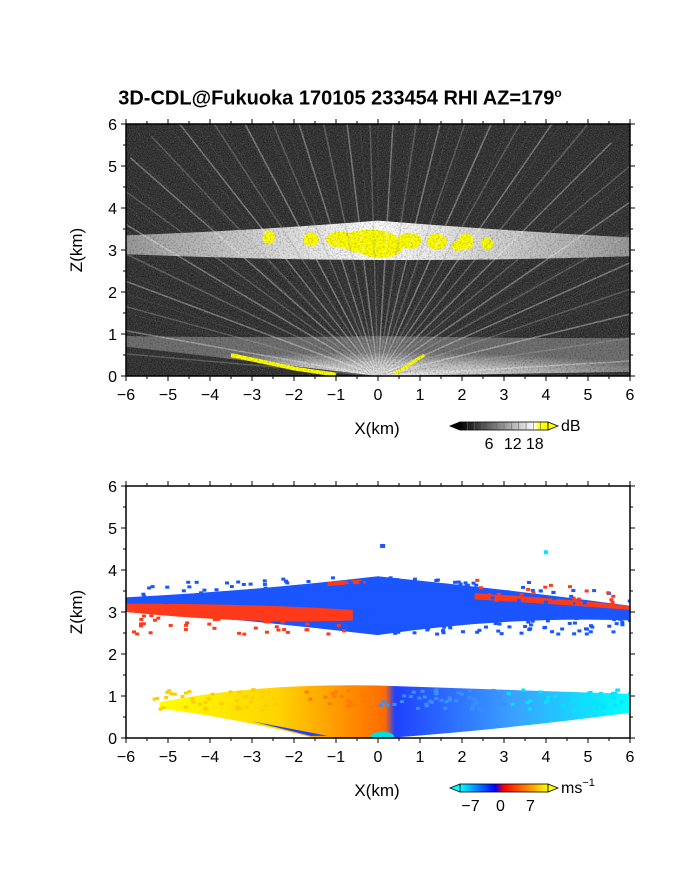 Image resolution: width=680 pixels, height=880 pixels. I want to click on colorbar-tick-label: 18, so click(535, 444).